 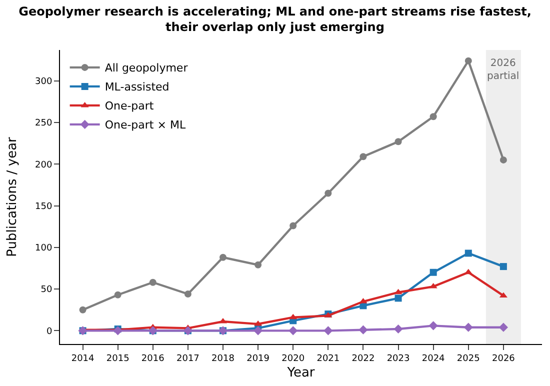 I want to click on legend-label: One-part × ML, so click(x=145, y=125).